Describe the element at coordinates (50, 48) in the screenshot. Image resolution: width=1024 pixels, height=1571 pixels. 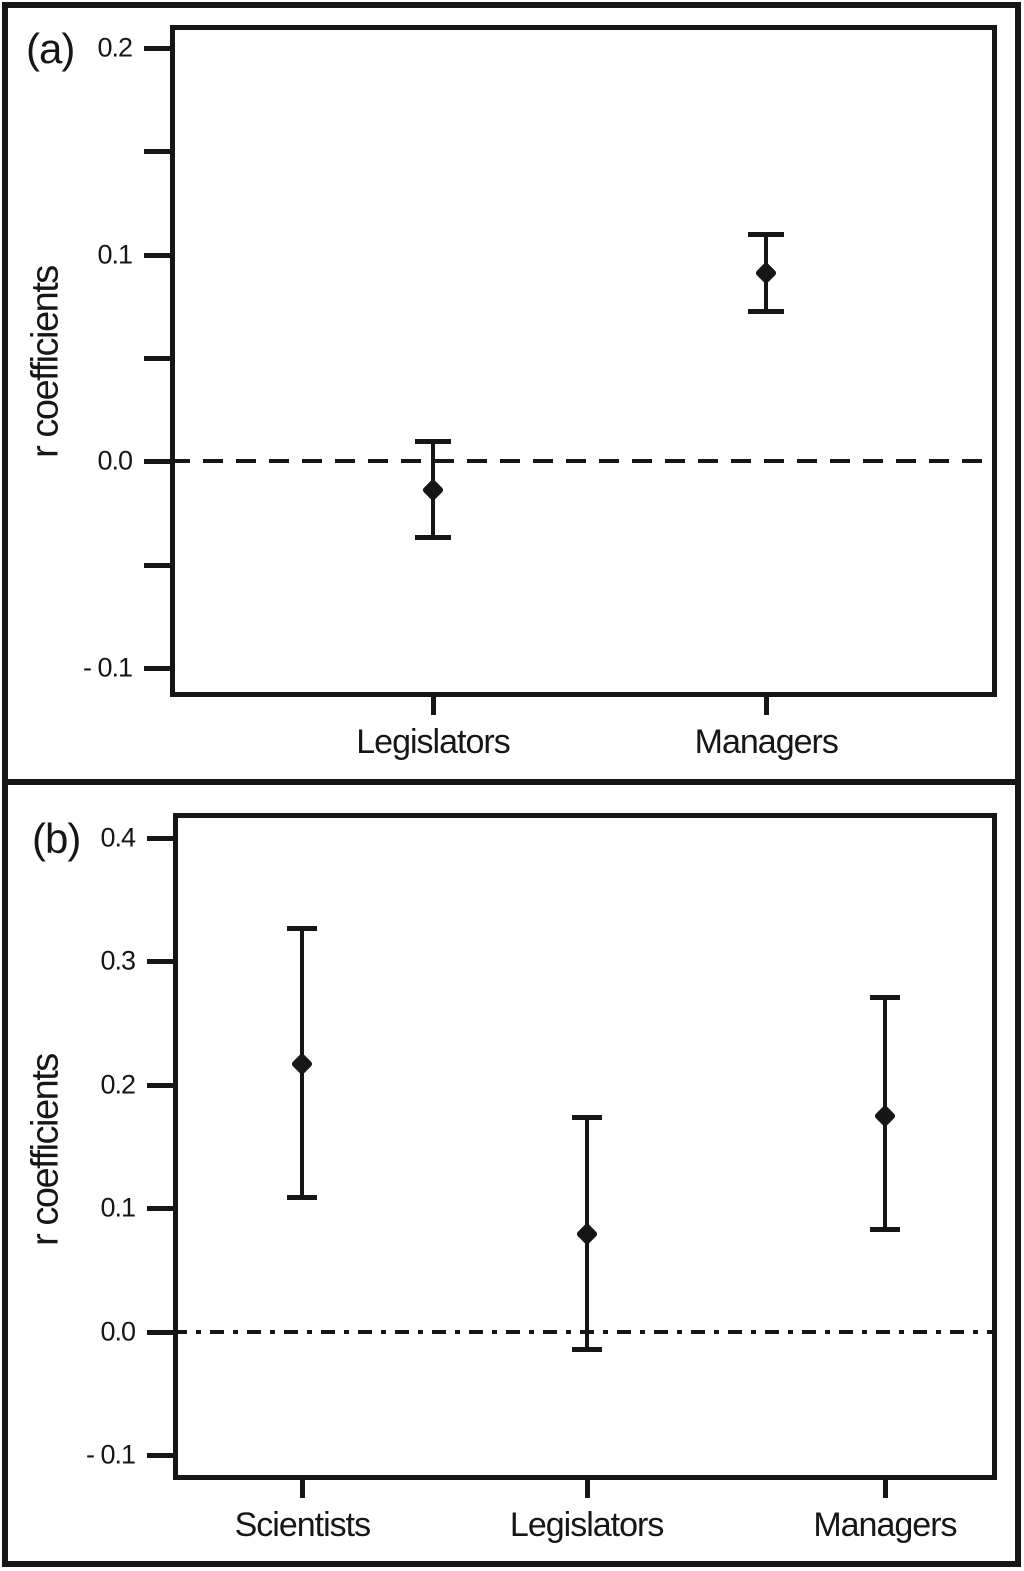
I see `panel-a-label: (a)` at that location.